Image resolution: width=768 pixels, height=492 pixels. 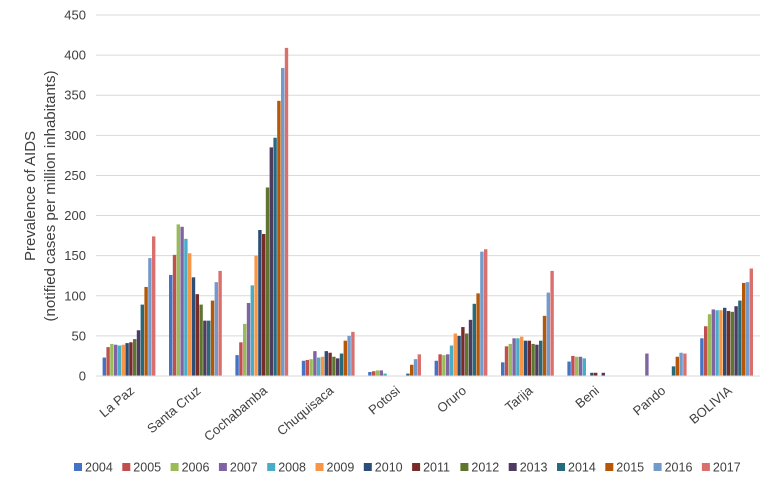 What do you see at coordinates (292, 468) in the screenshot?
I see `legend-label: 2008` at bounding box center [292, 468].